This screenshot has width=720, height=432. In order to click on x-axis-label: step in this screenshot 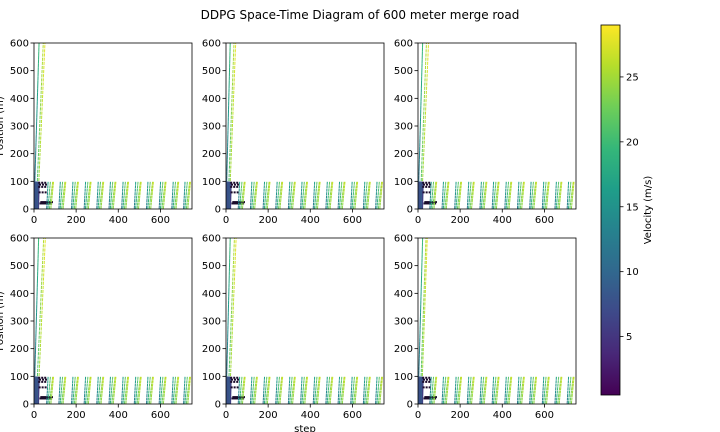, I will do `click(305, 428)`.